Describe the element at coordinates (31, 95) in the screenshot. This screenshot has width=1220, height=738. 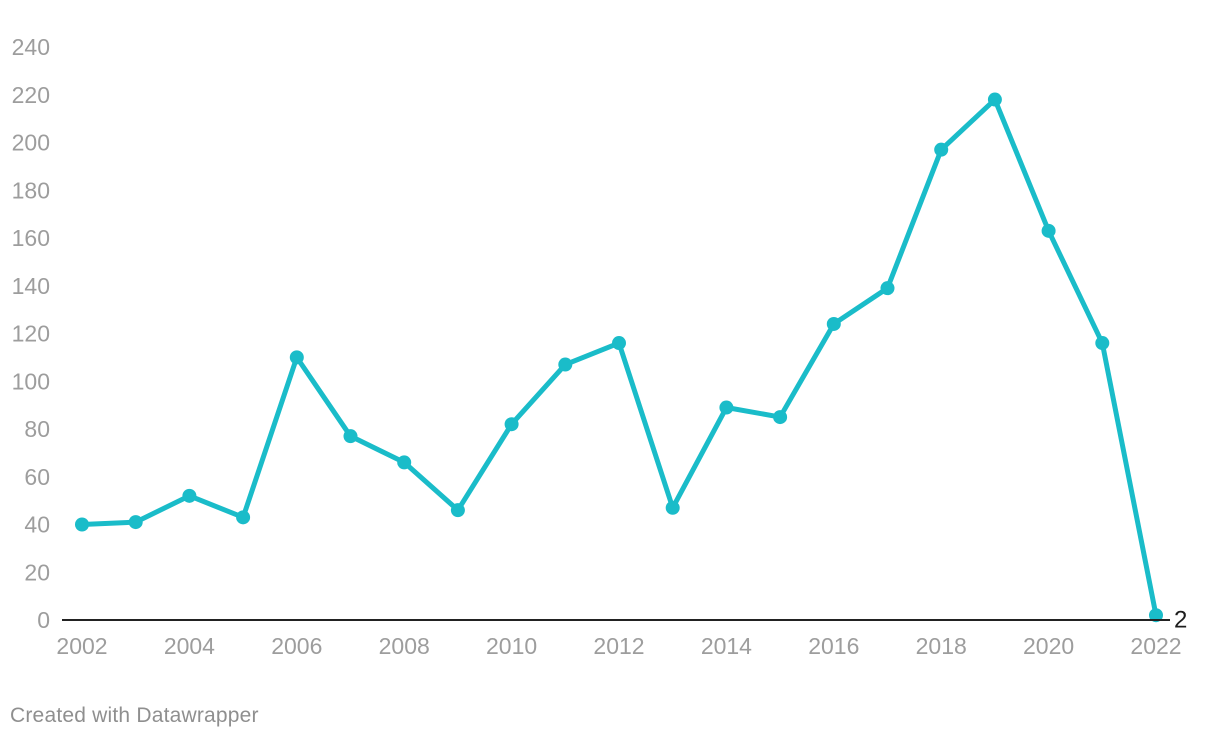
I see `y-tick-label: 220` at that location.